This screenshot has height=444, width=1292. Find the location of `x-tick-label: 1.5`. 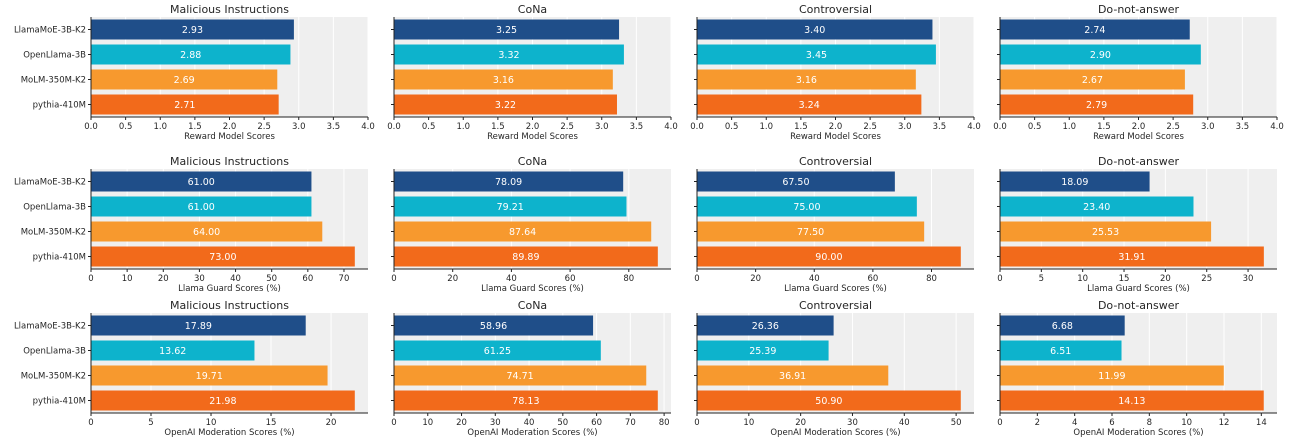

x-tick-label: 1.5 is located at coordinates (498, 127).